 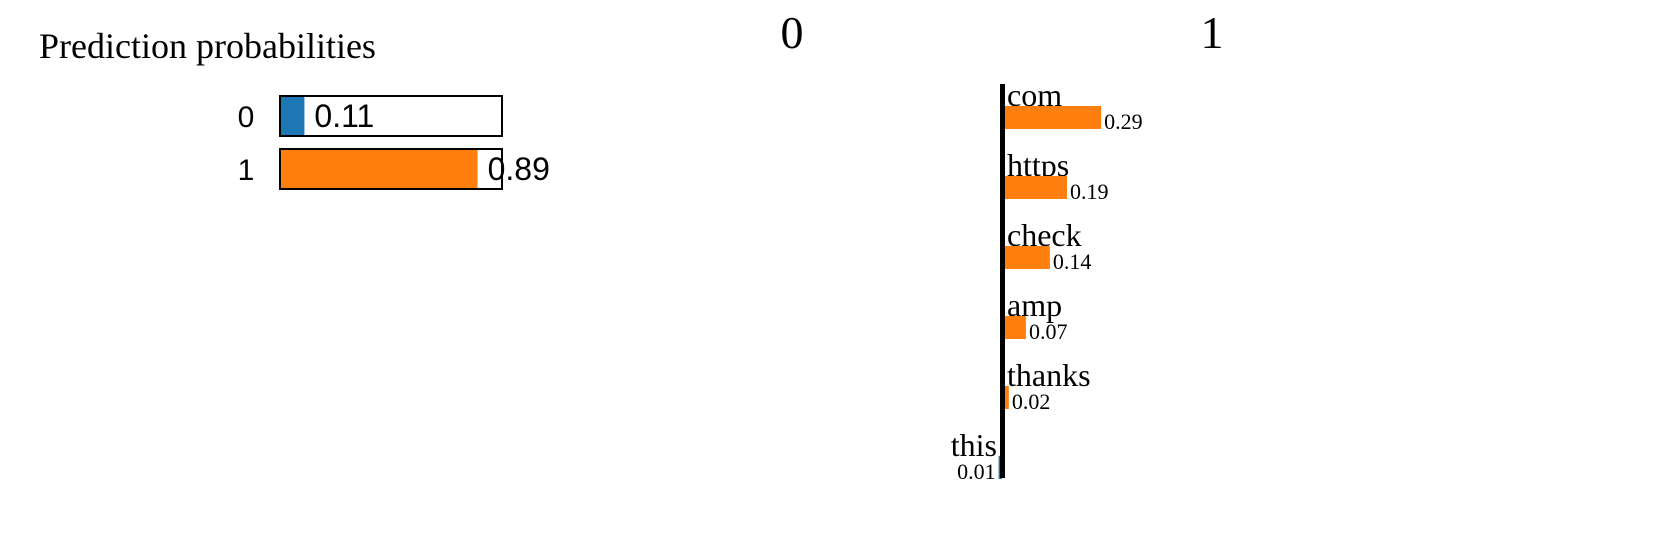 What do you see at coordinates (1072, 261) in the screenshot?
I see `feature-weight-label: 0.14` at bounding box center [1072, 261].